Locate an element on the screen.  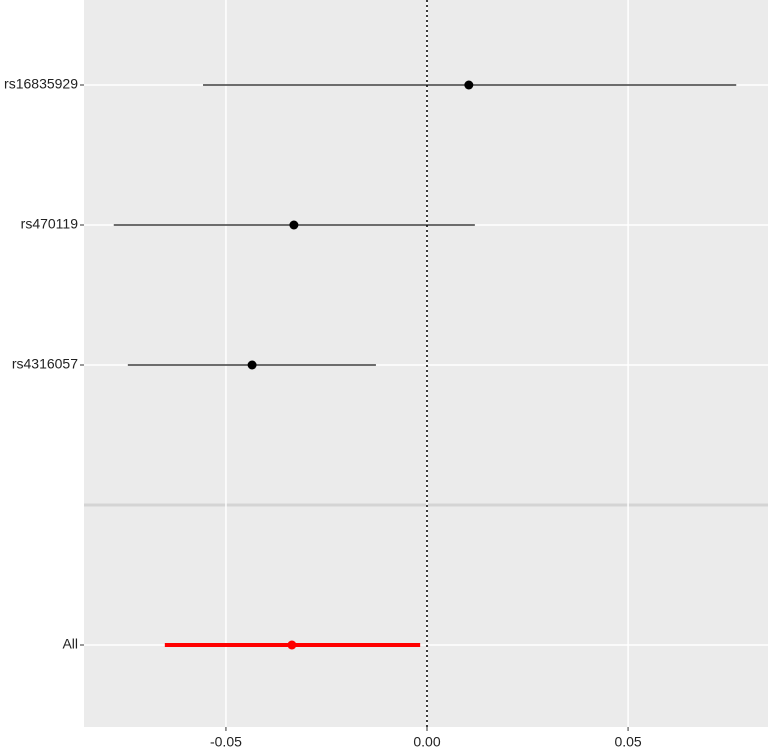
x-tick-label: 0.05 is located at coordinates (627, 742).